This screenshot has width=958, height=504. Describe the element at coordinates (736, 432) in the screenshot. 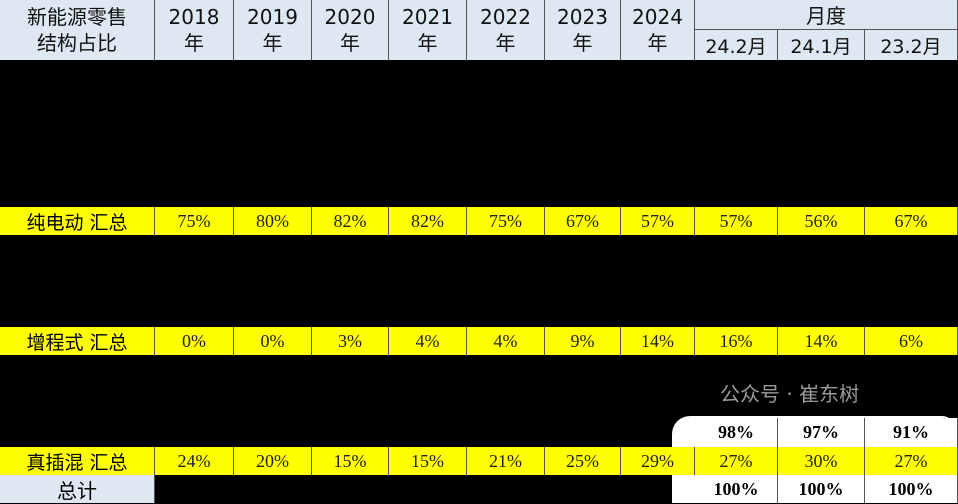

I see `partial-value: 98%` at that location.